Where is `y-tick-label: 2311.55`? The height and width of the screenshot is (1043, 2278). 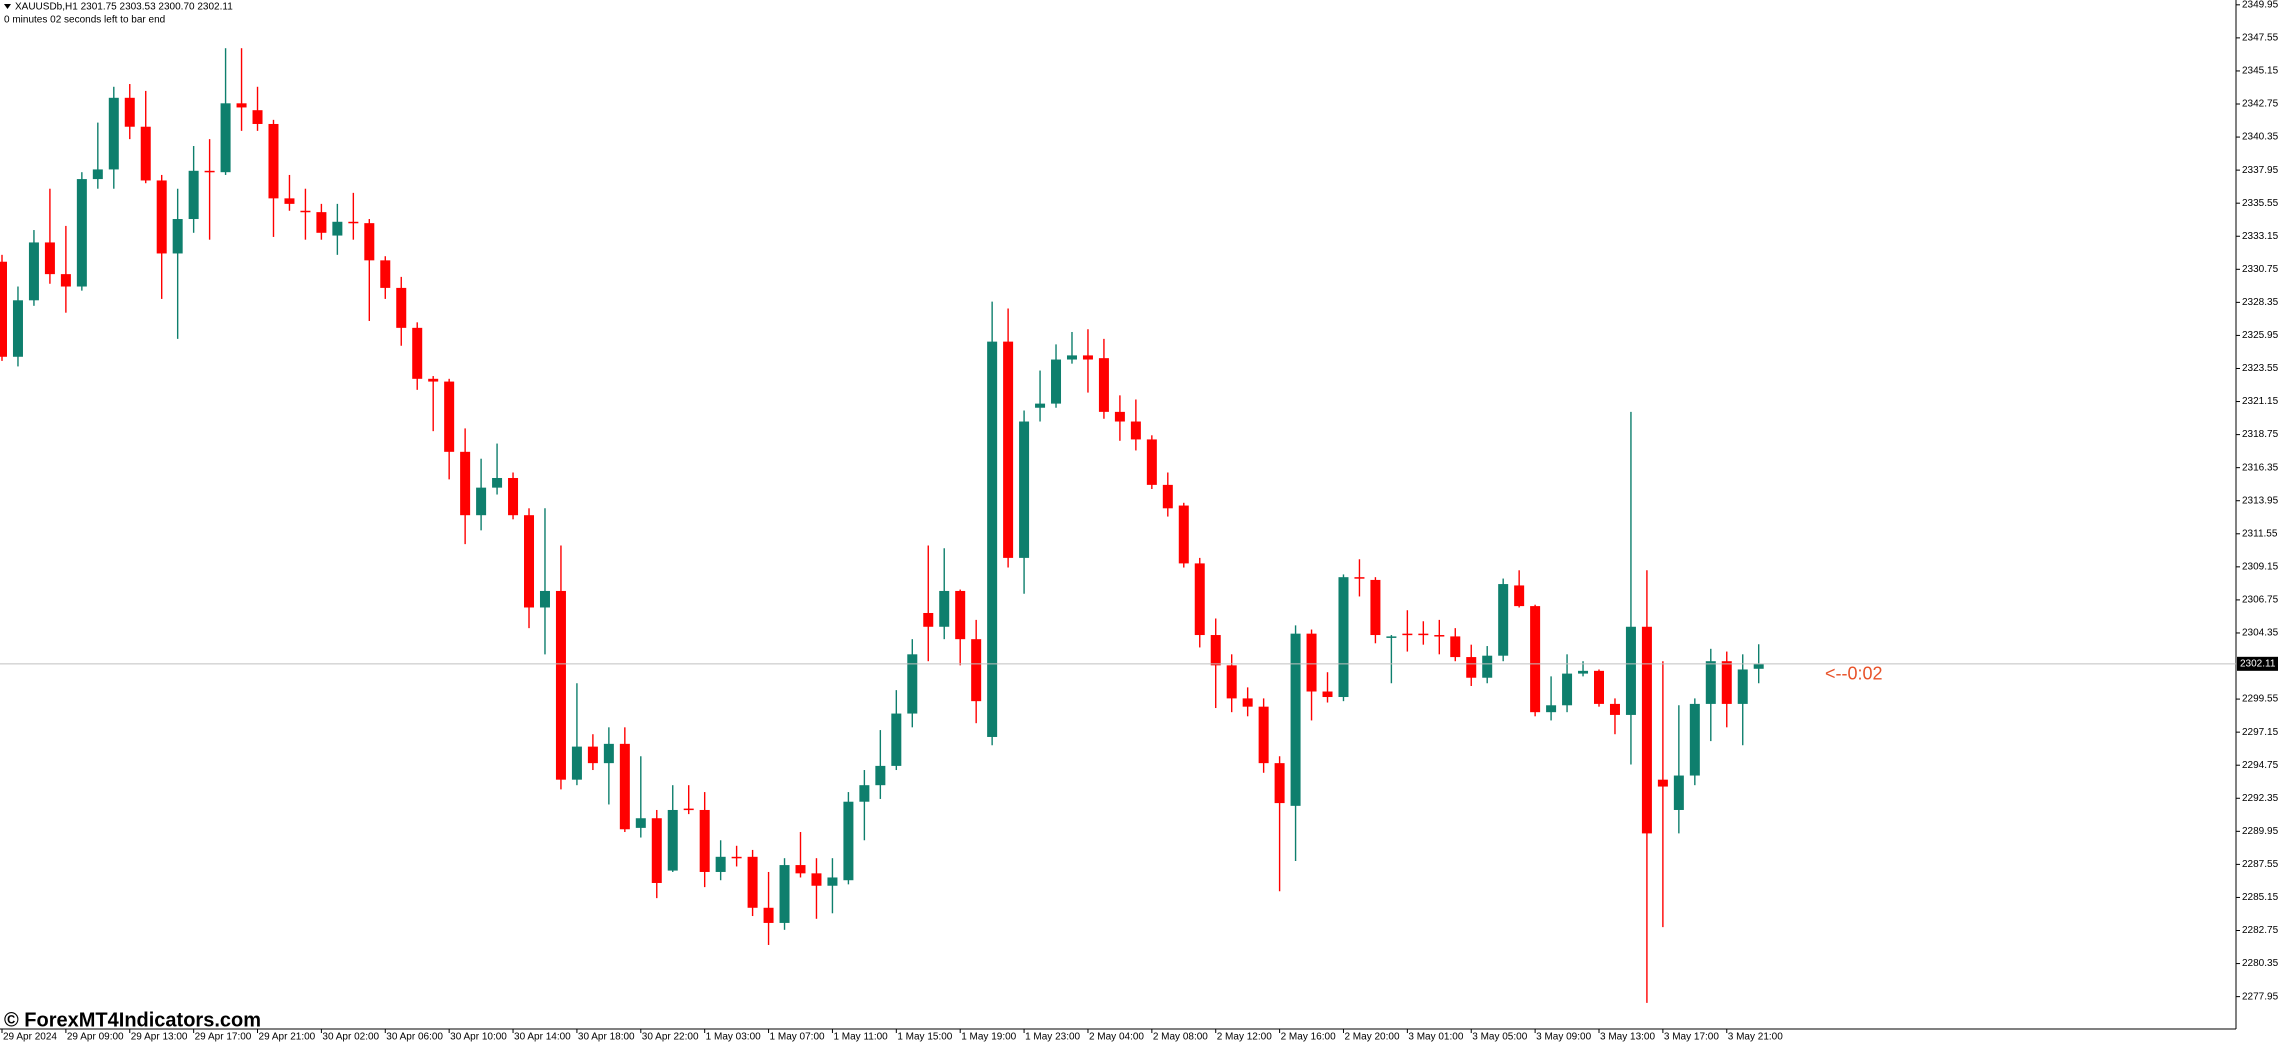 y-tick-label: 2311.55 is located at coordinates (2260, 533).